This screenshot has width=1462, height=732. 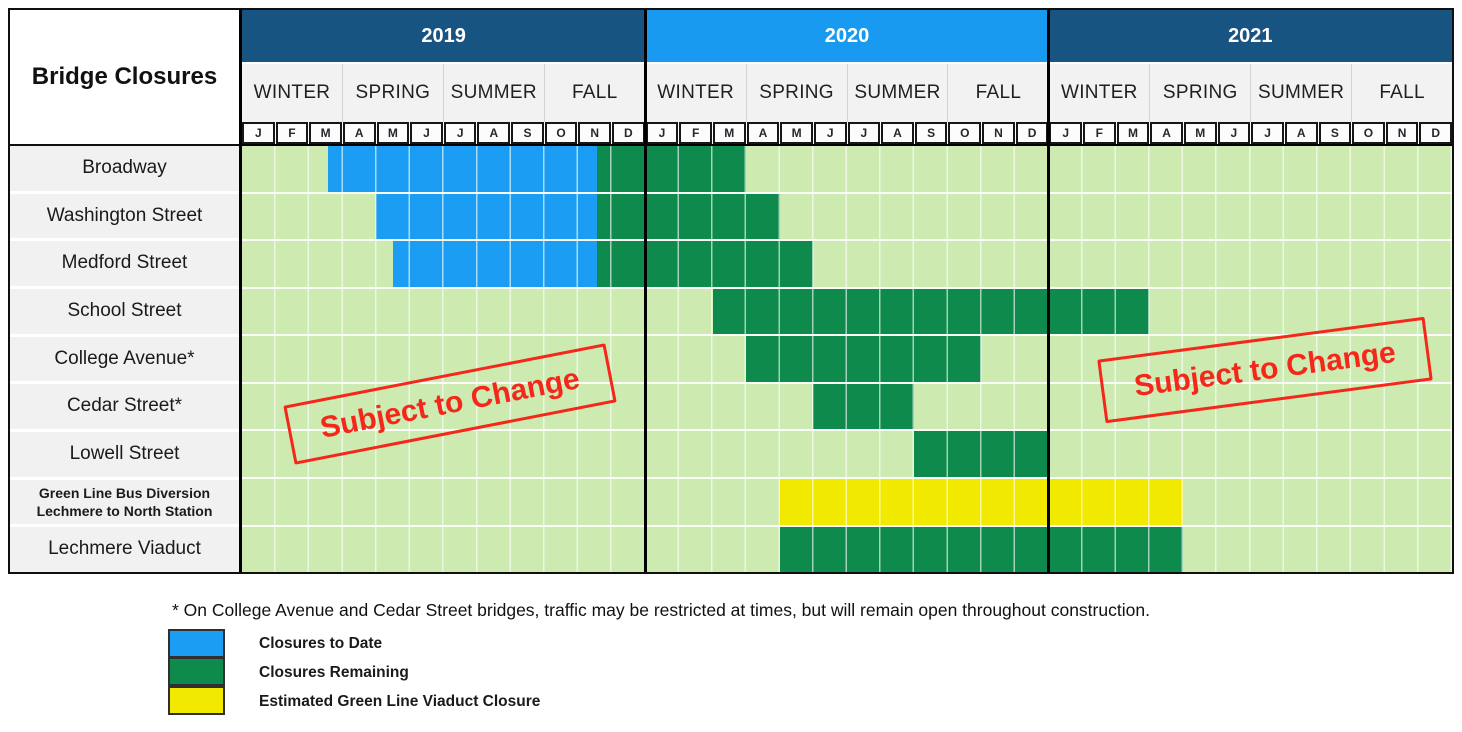 I want to click on timeline-row-medford-street, so click(x=847, y=265).